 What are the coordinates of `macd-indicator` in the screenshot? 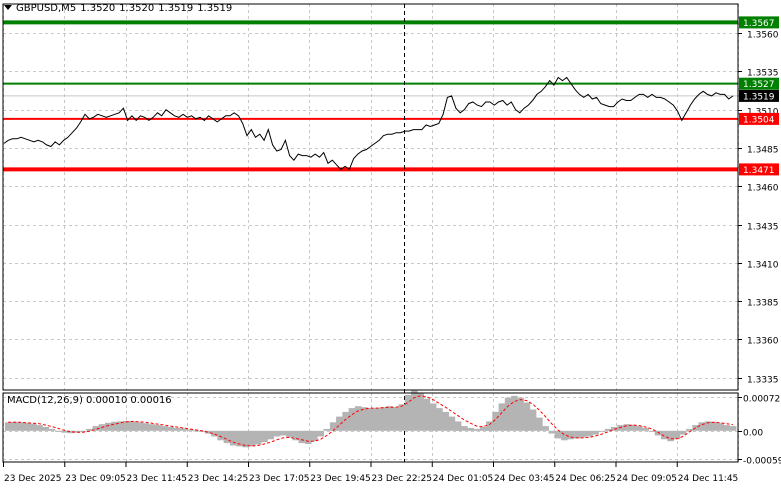 It's located at (371, 419).